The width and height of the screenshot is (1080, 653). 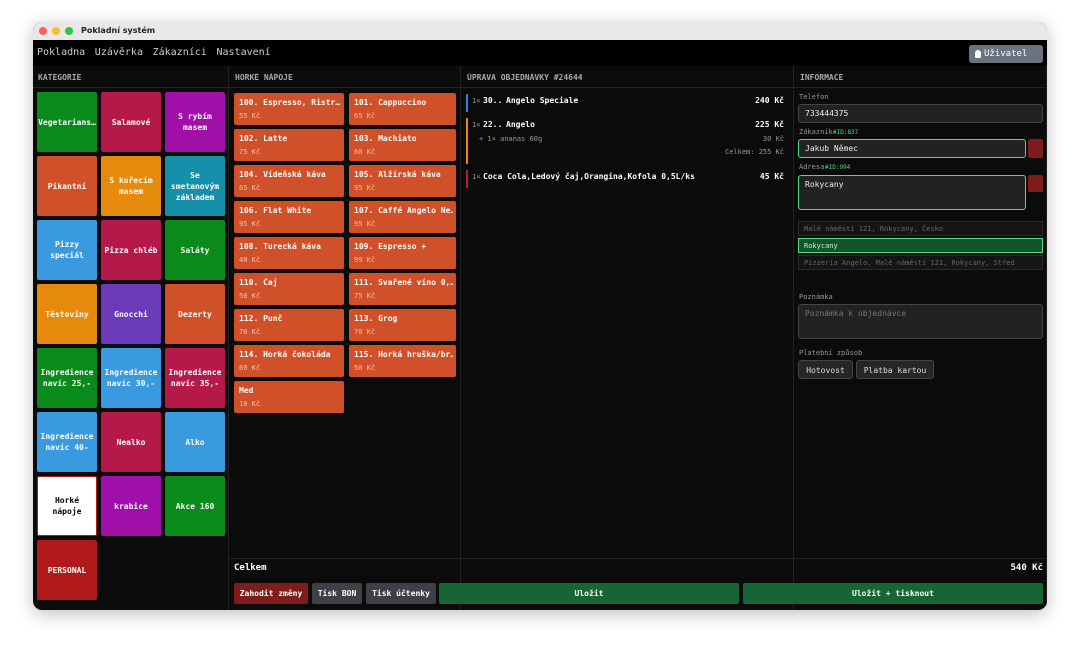 What do you see at coordinates (195, 122) in the screenshot?
I see `category-tile: S rybím masem` at bounding box center [195, 122].